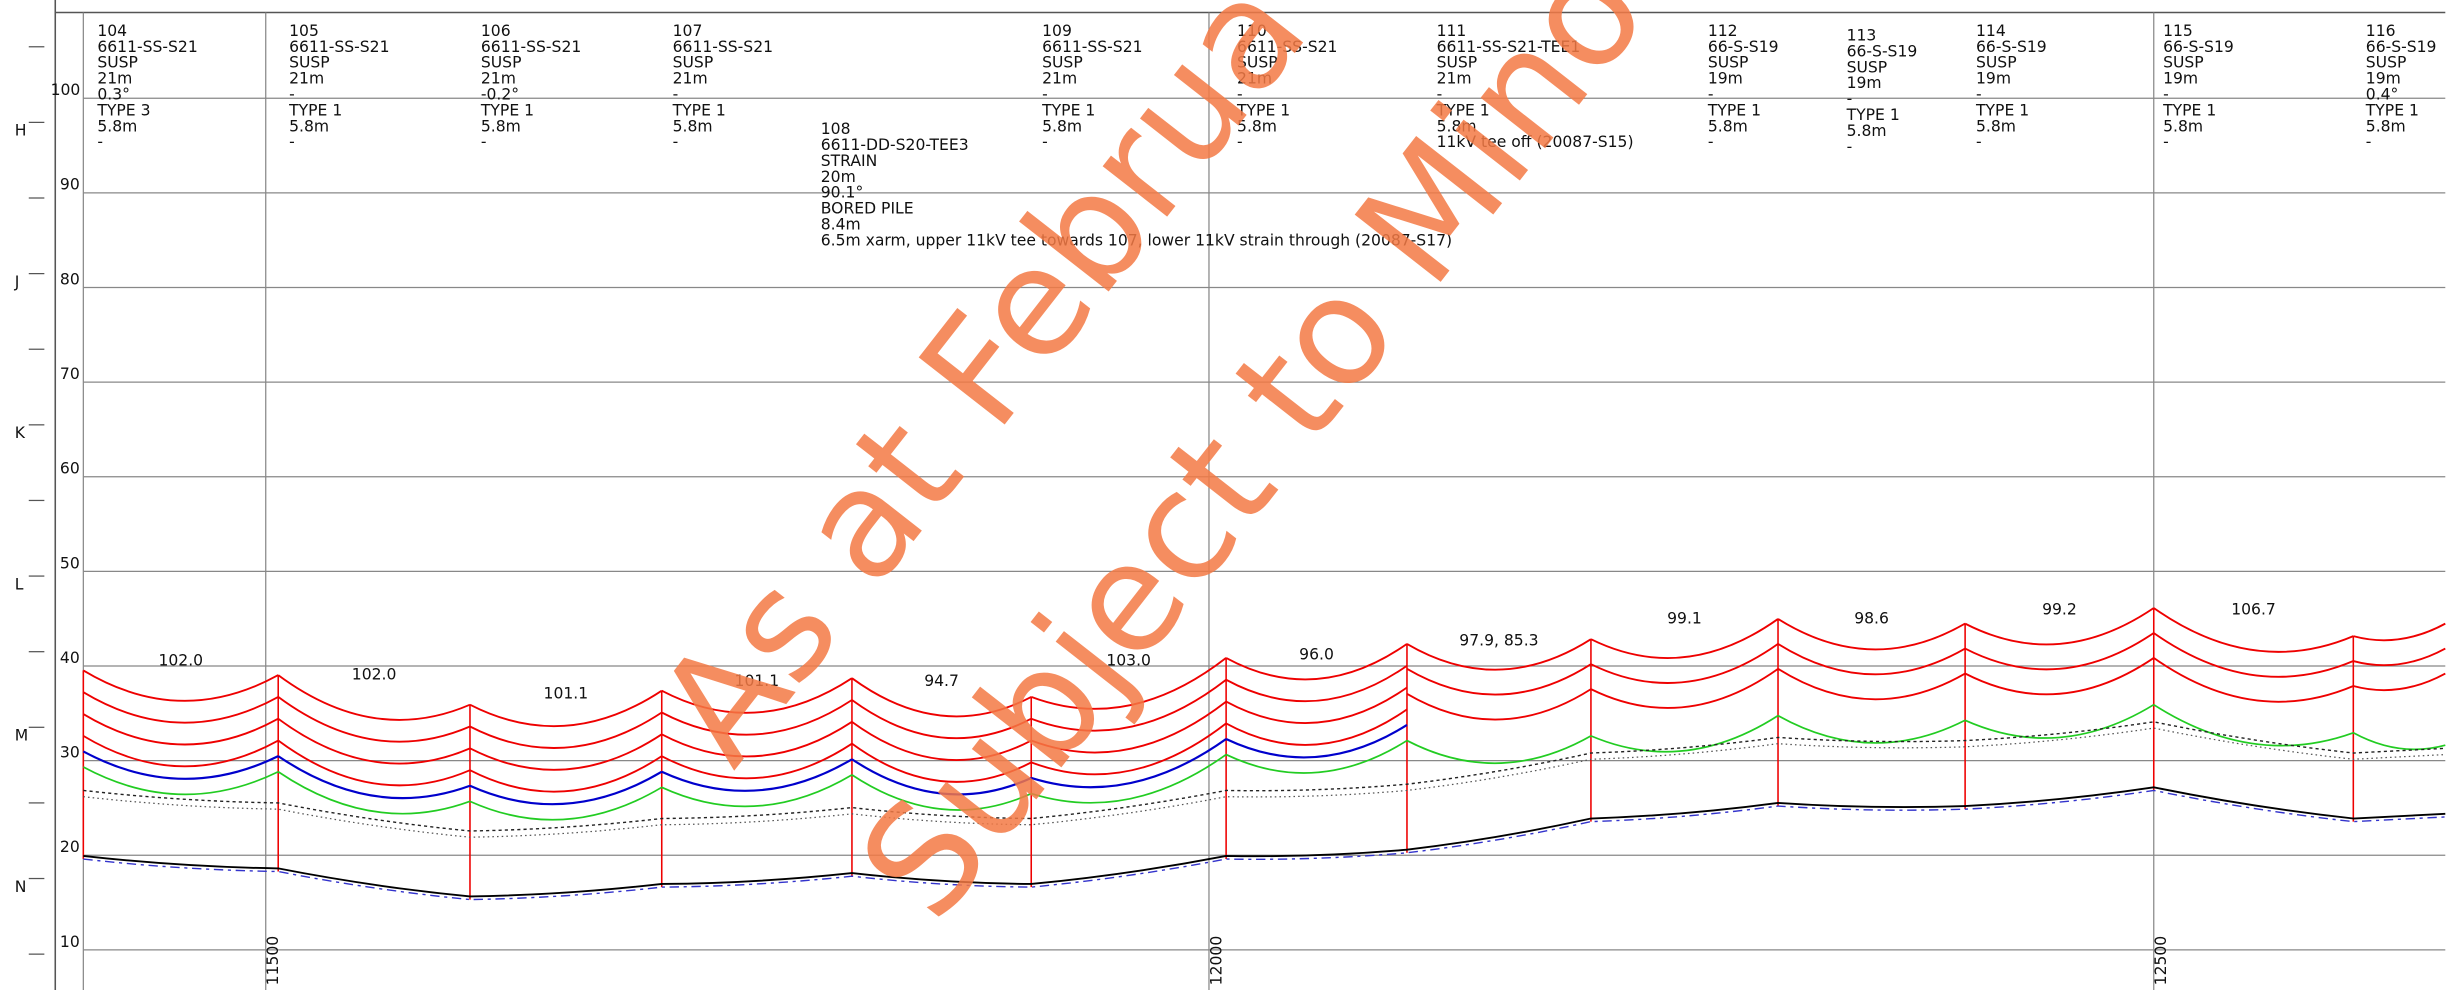  I want to click on elevation-label: 100, so click(66, 90).